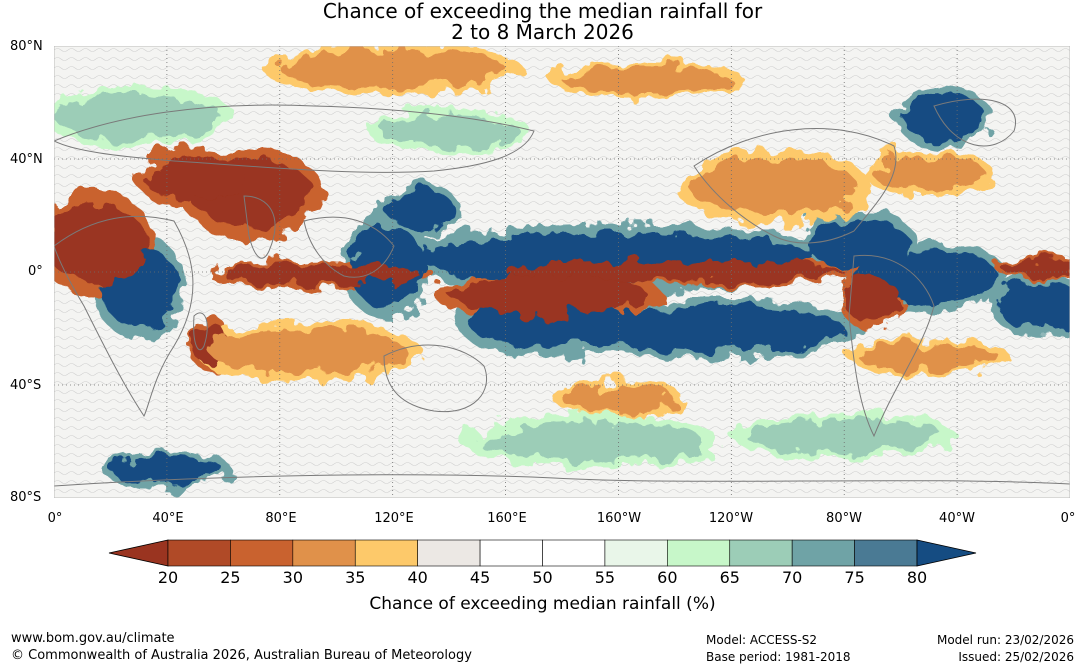  What do you see at coordinates (1005, 640) in the screenshot?
I see `footer-model-run: Model run: 23/02/2026` at bounding box center [1005, 640].